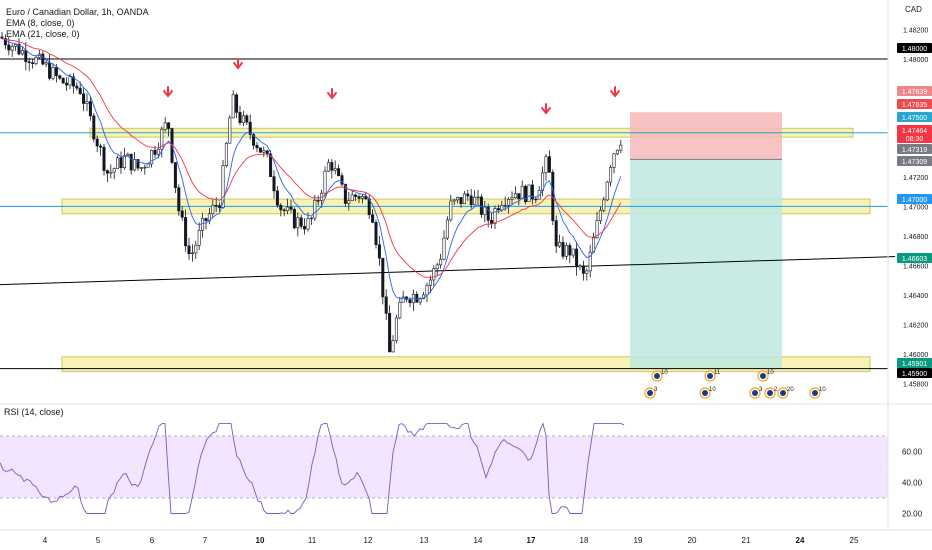 The image size is (932, 550). I want to click on price-marker-label: 1.47464, so click(914, 131).